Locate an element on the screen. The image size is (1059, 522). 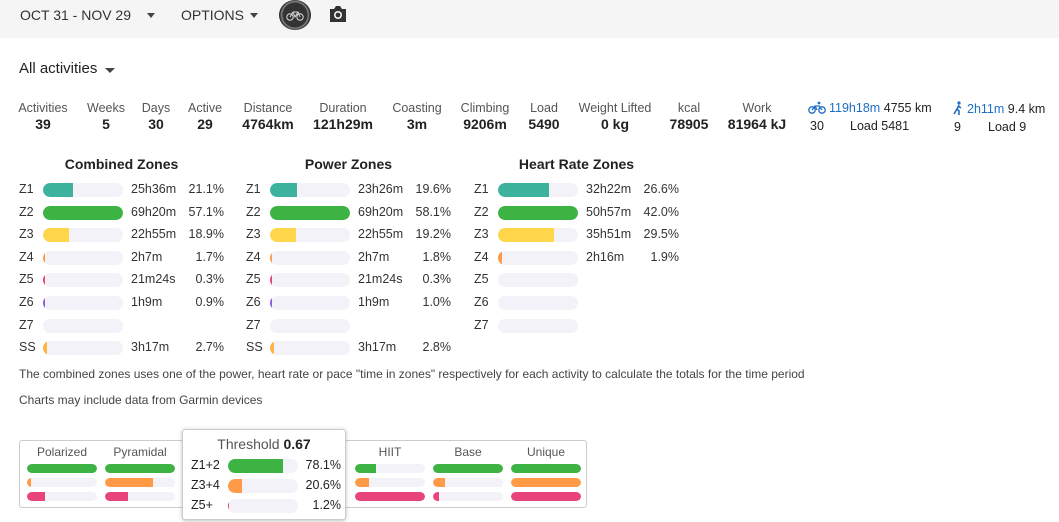
date-range-label: OCT 31 - NOV 29 is located at coordinates (76, 15).